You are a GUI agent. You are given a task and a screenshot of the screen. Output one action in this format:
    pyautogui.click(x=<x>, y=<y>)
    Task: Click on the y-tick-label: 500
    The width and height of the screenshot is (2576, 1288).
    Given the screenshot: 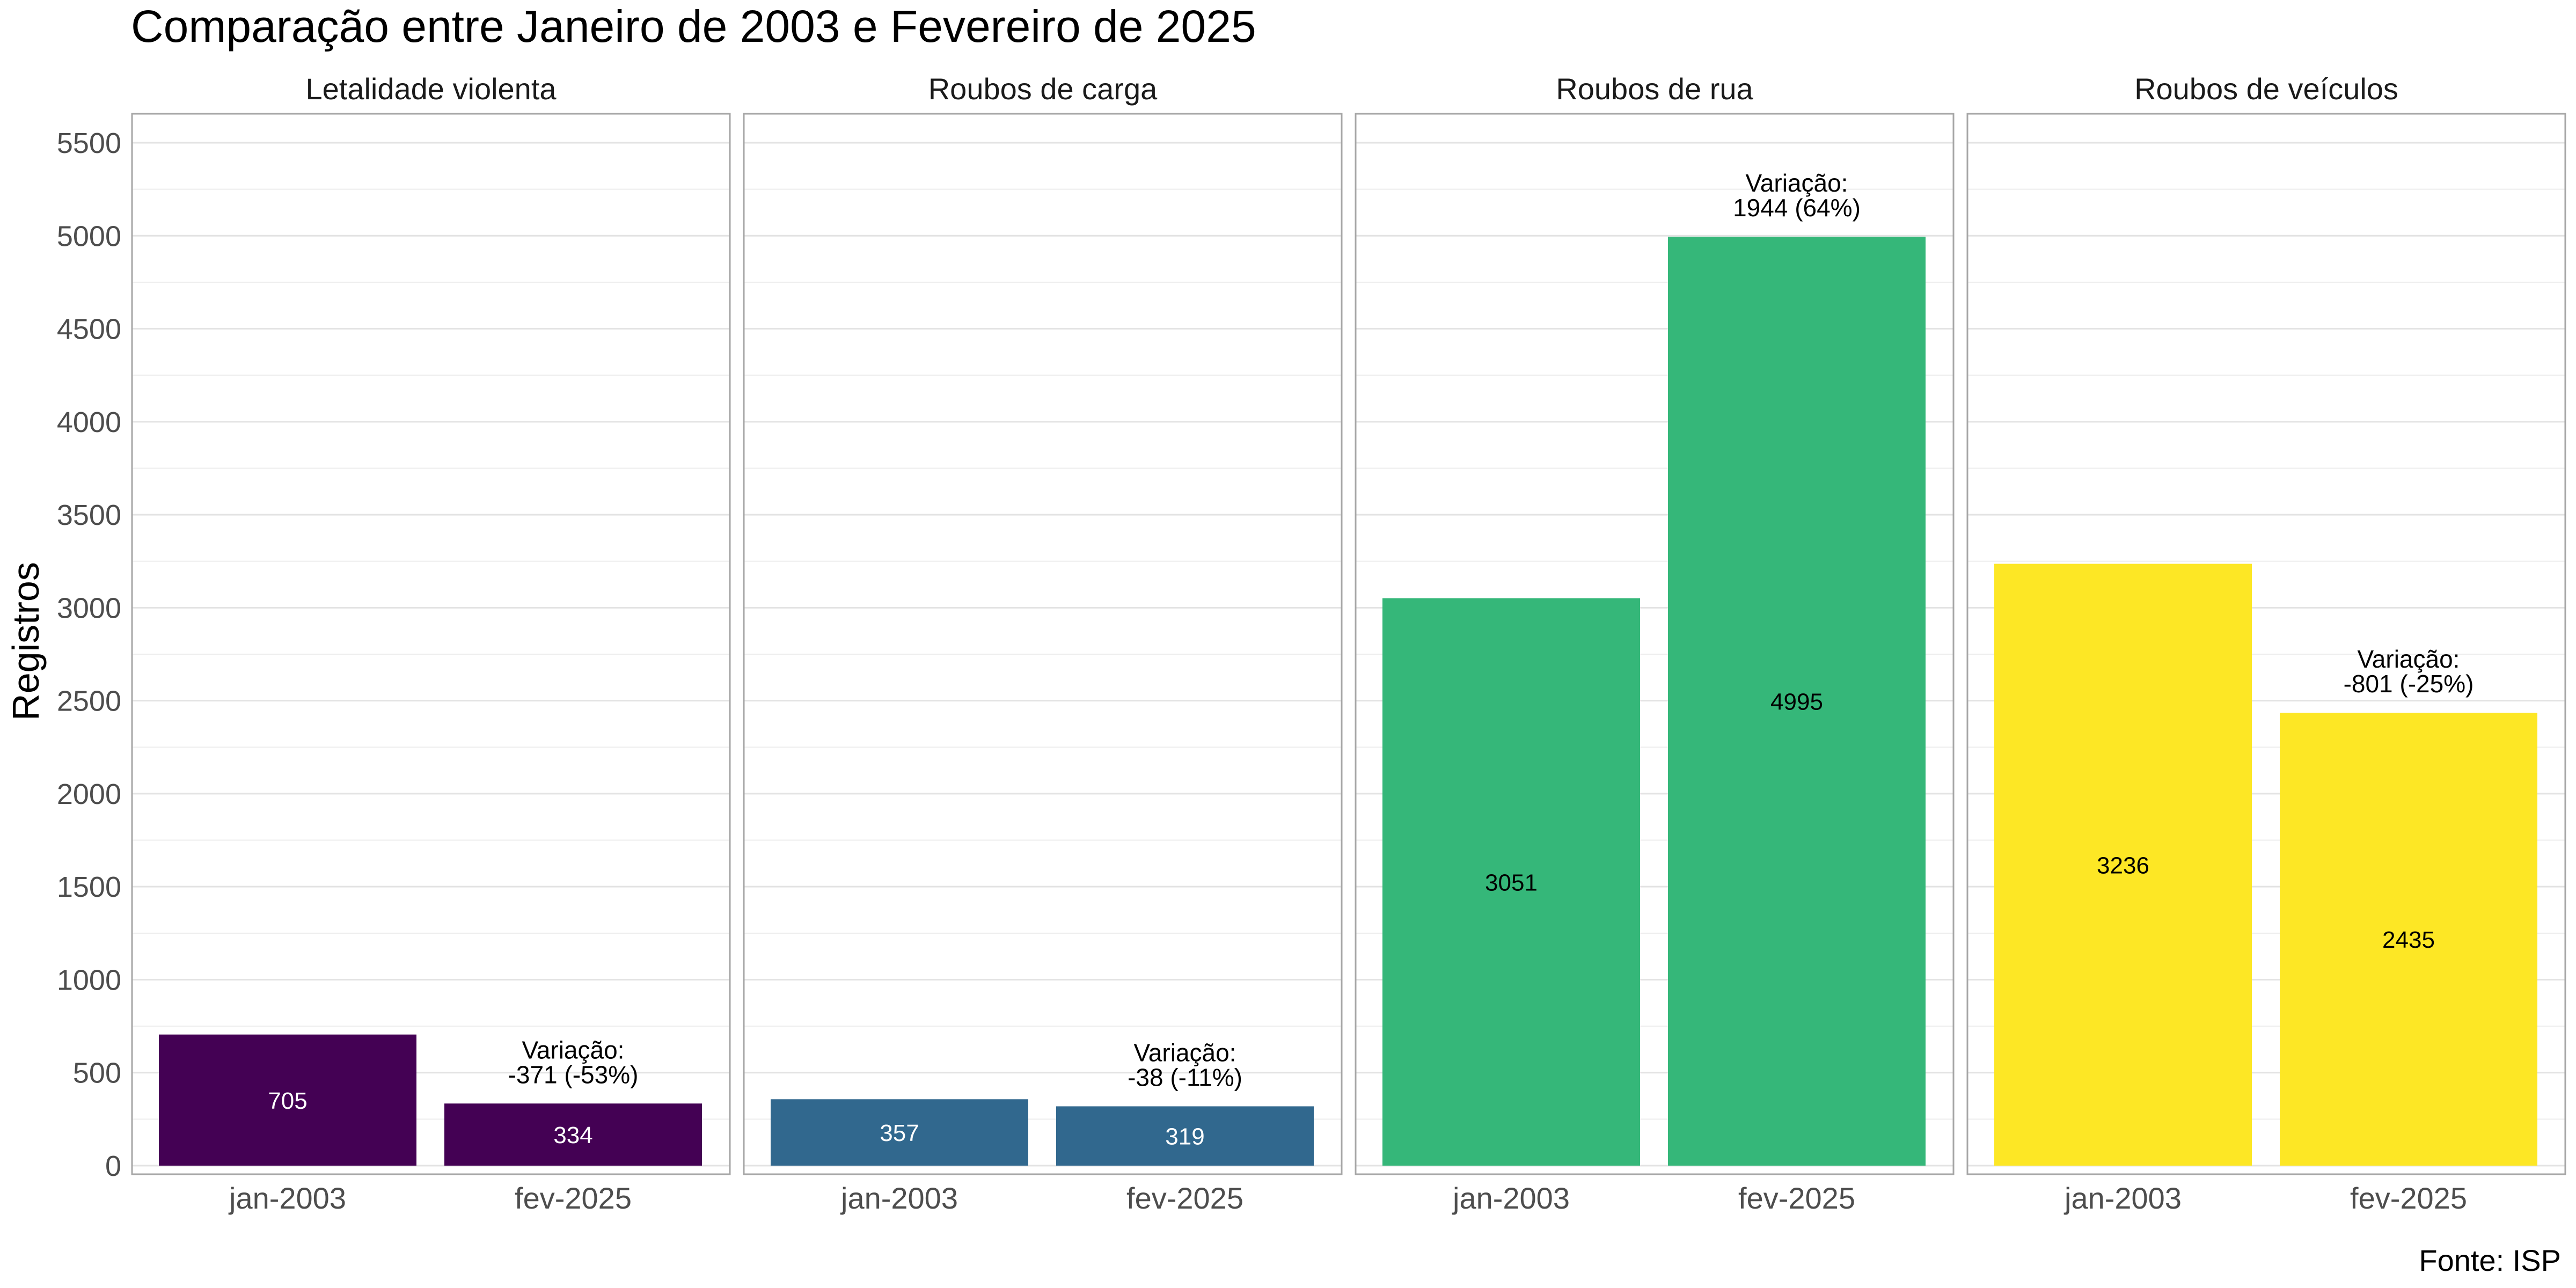 What is the action you would take?
    pyautogui.click(x=97, y=1073)
    